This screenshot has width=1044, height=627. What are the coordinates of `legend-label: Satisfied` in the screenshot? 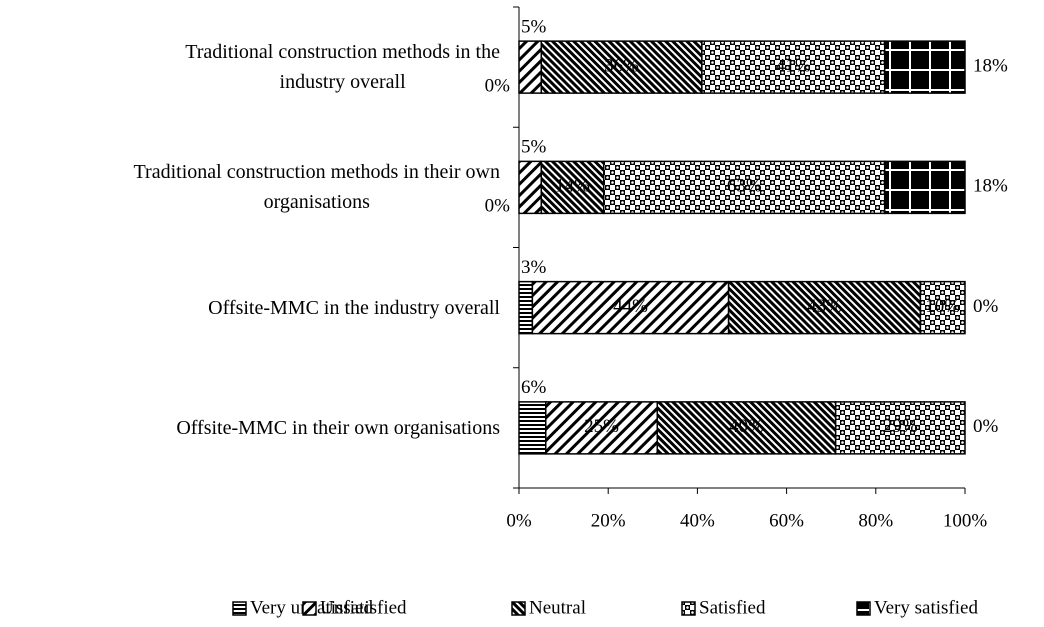 It's located at (732, 607).